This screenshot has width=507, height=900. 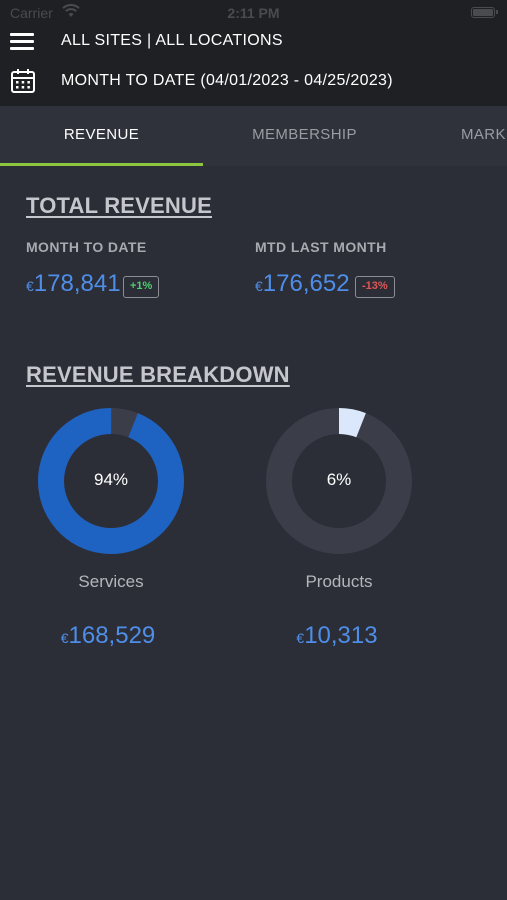 I want to click on products-donut-chart, so click(x=339, y=481).